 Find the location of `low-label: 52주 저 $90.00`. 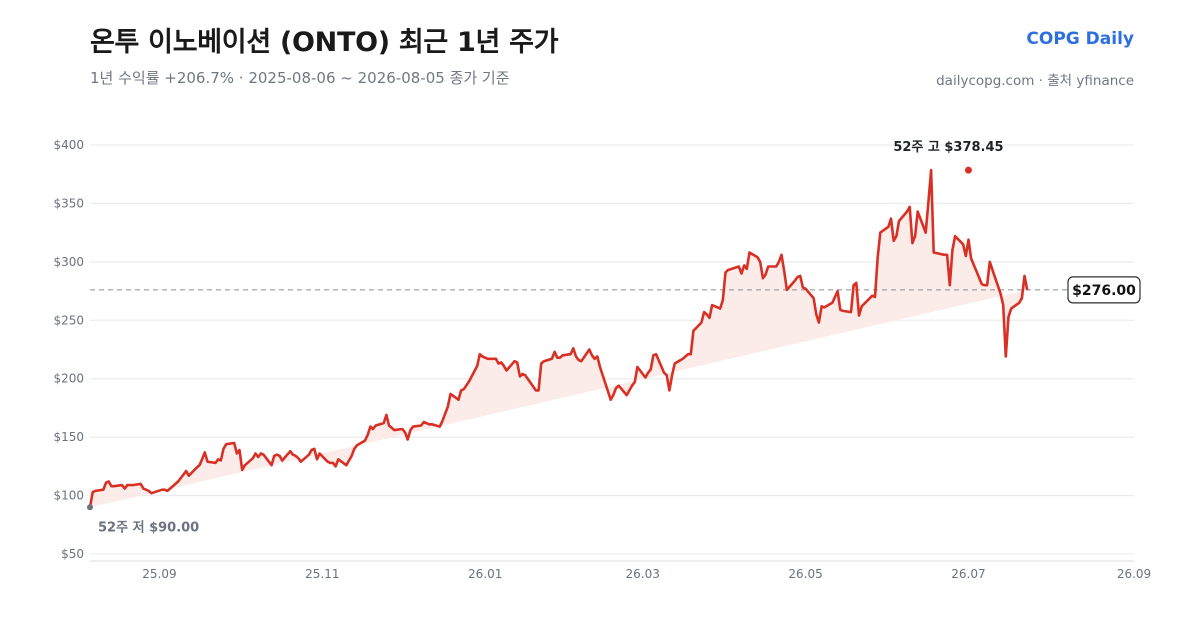

low-label: 52주 저 $90.00 is located at coordinates (148, 527).